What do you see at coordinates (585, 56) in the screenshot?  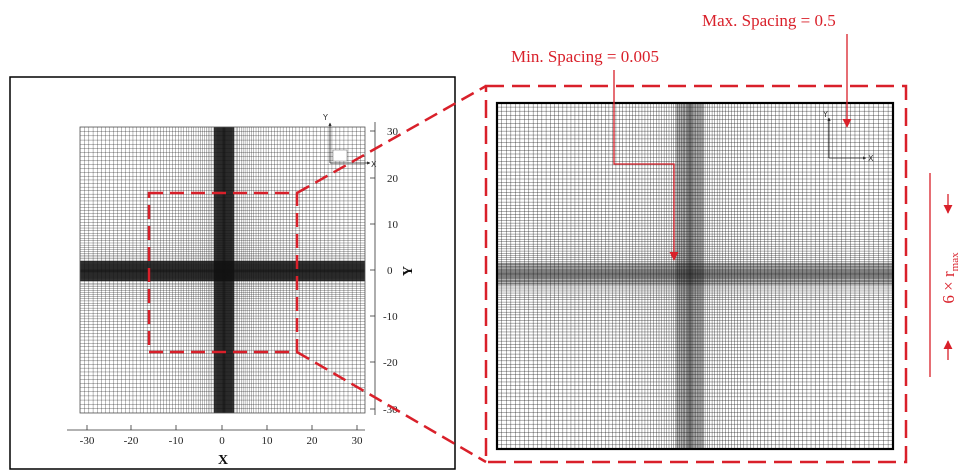 I see `min-spacing-label: Min. Spacing = 0.005` at bounding box center [585, 56].